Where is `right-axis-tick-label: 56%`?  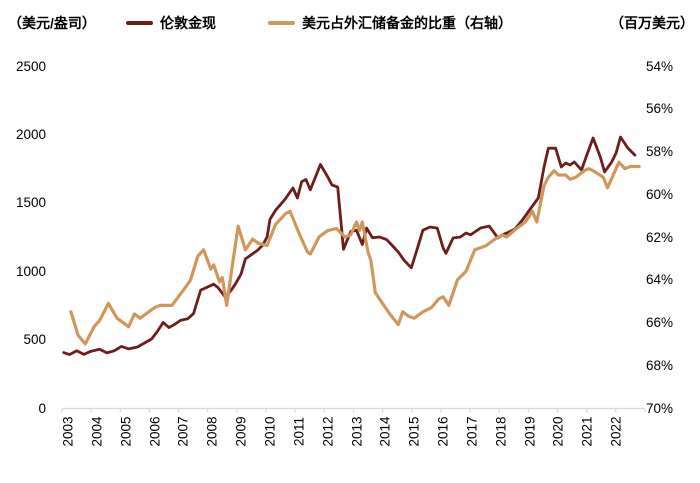
right-axis-tick-label: 56% is located at coordinates (660, 109).